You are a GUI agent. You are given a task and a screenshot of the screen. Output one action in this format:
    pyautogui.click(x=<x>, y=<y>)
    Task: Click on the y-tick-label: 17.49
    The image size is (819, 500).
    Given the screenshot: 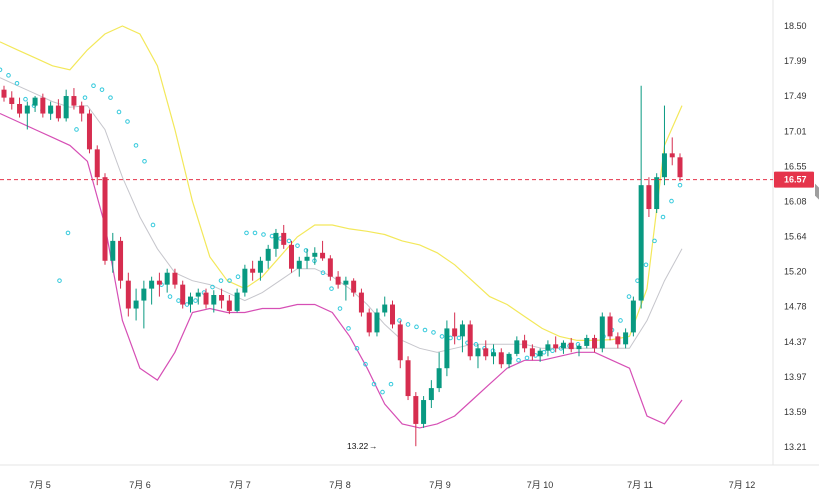 What is the action you would take?
    pyautogui.click(x=795, y=96)
    